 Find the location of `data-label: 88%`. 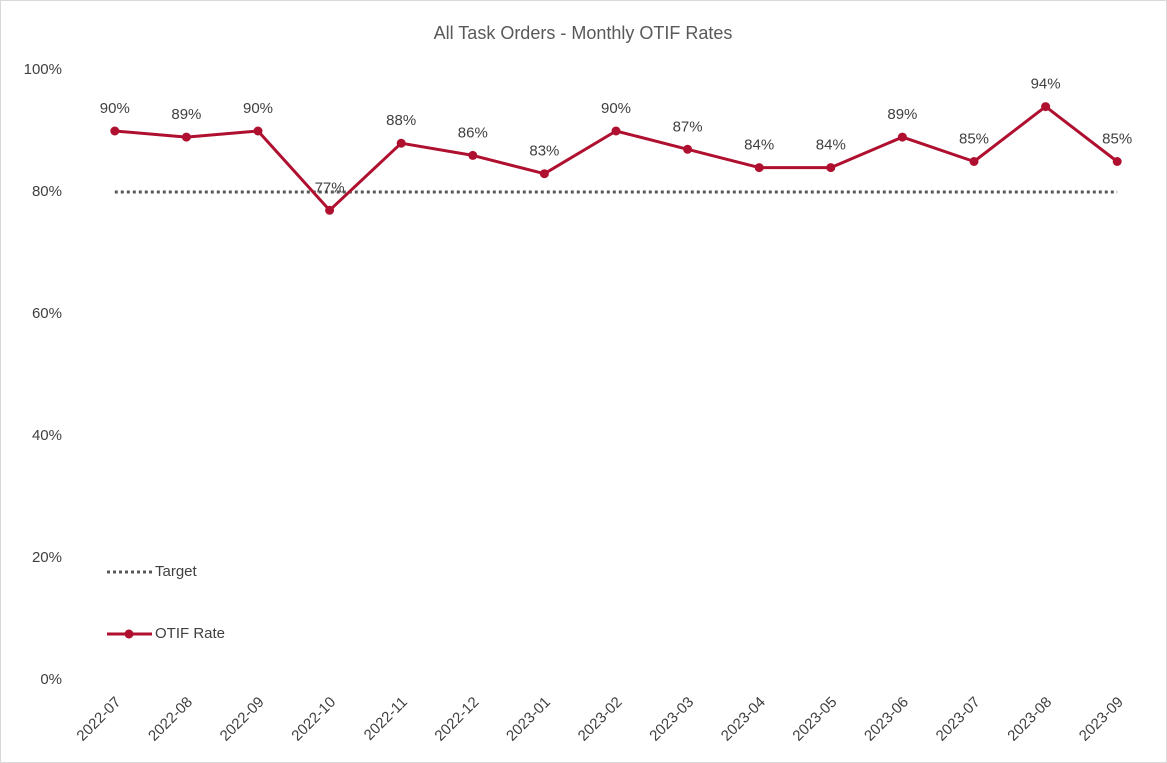

data-label: 88% is located at coordinates (401, 120).